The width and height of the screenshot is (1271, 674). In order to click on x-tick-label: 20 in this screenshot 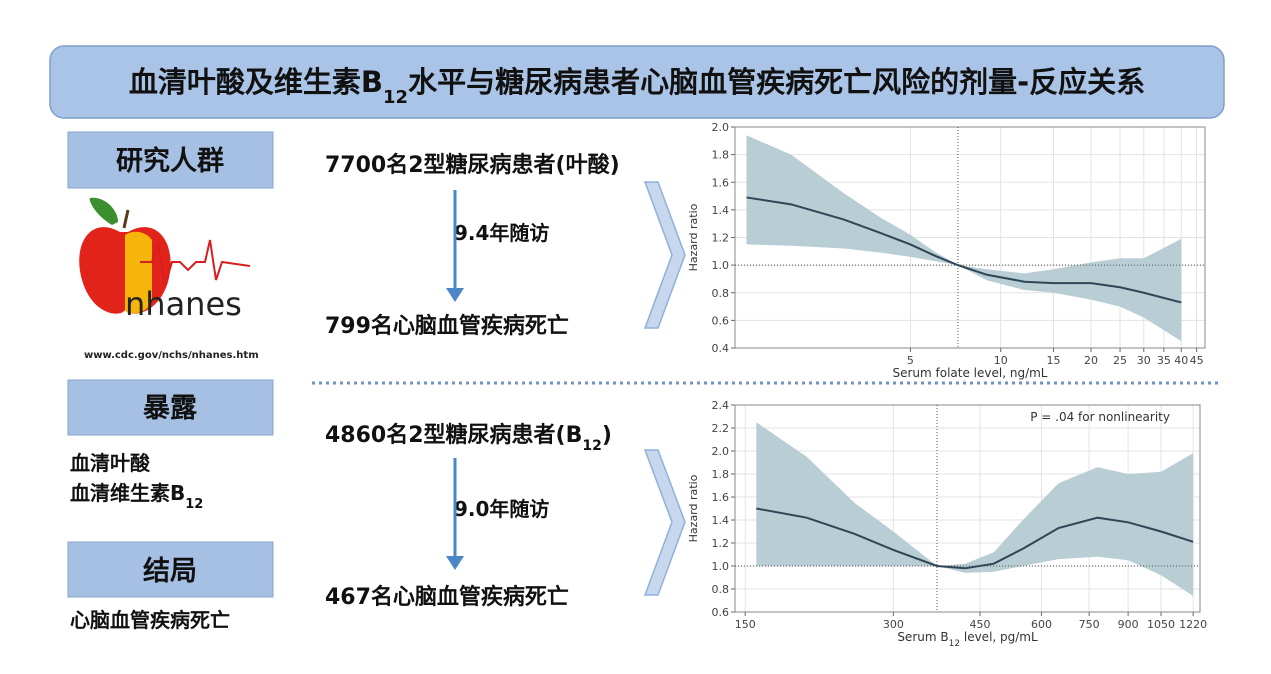, I will do `click(1091, 360)`.